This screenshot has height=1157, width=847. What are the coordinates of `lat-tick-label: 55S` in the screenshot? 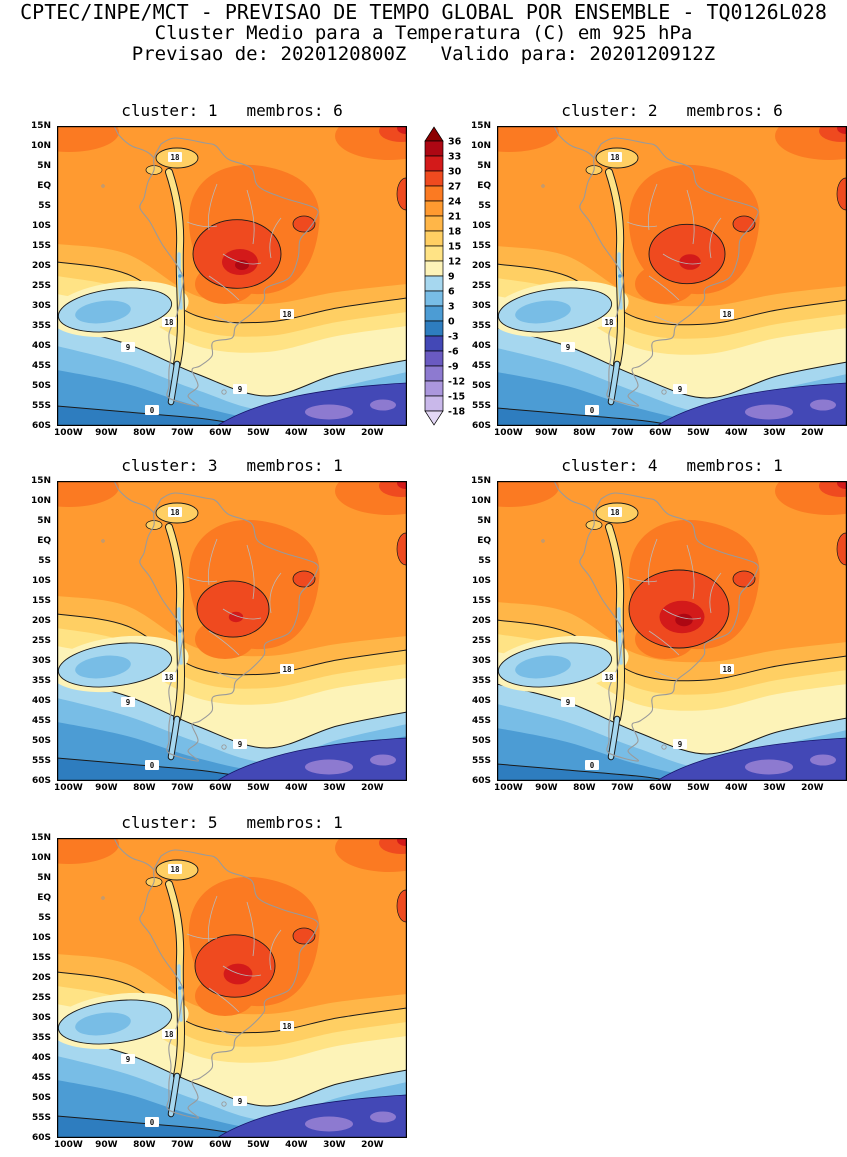 It's located at (481, 406).